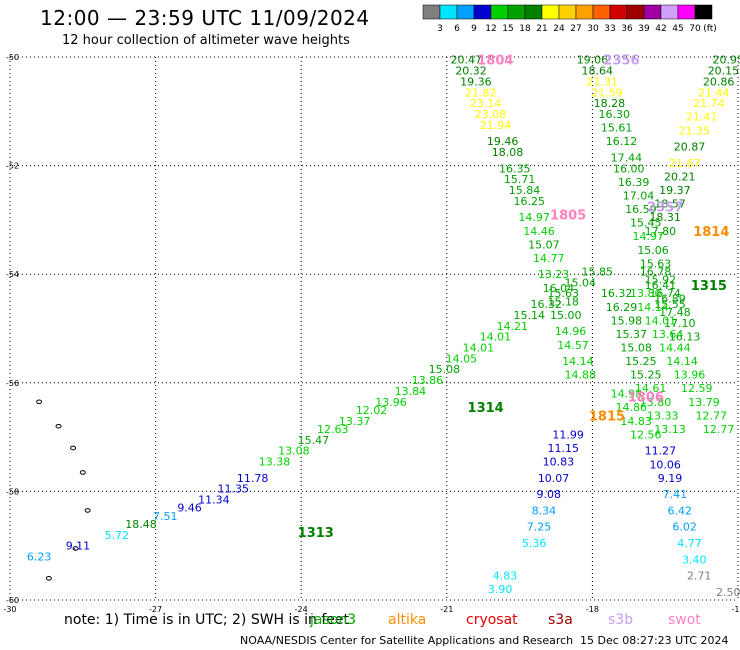 This screenshot has width=740, height=650. Describe the element at coordinates (670, 204) in the screenshot. I see `wave-height-value: 18.57` at that location.